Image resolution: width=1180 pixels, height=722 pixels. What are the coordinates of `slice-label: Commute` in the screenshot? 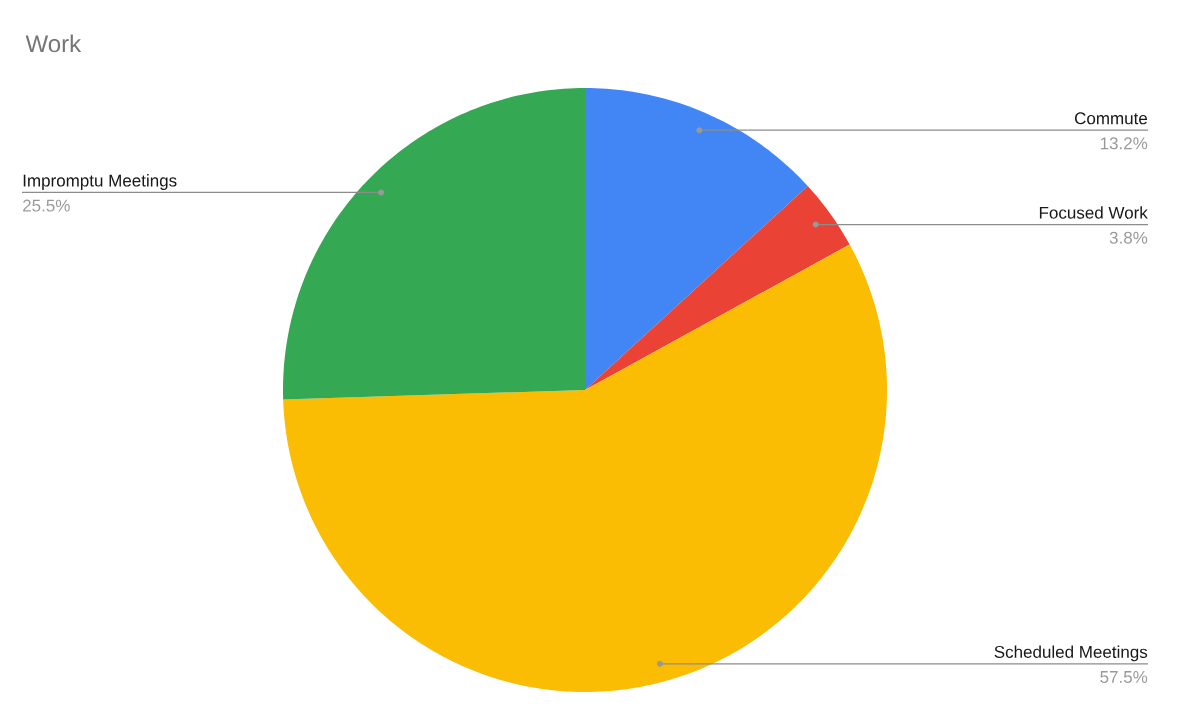 It's located at (1111, 118).